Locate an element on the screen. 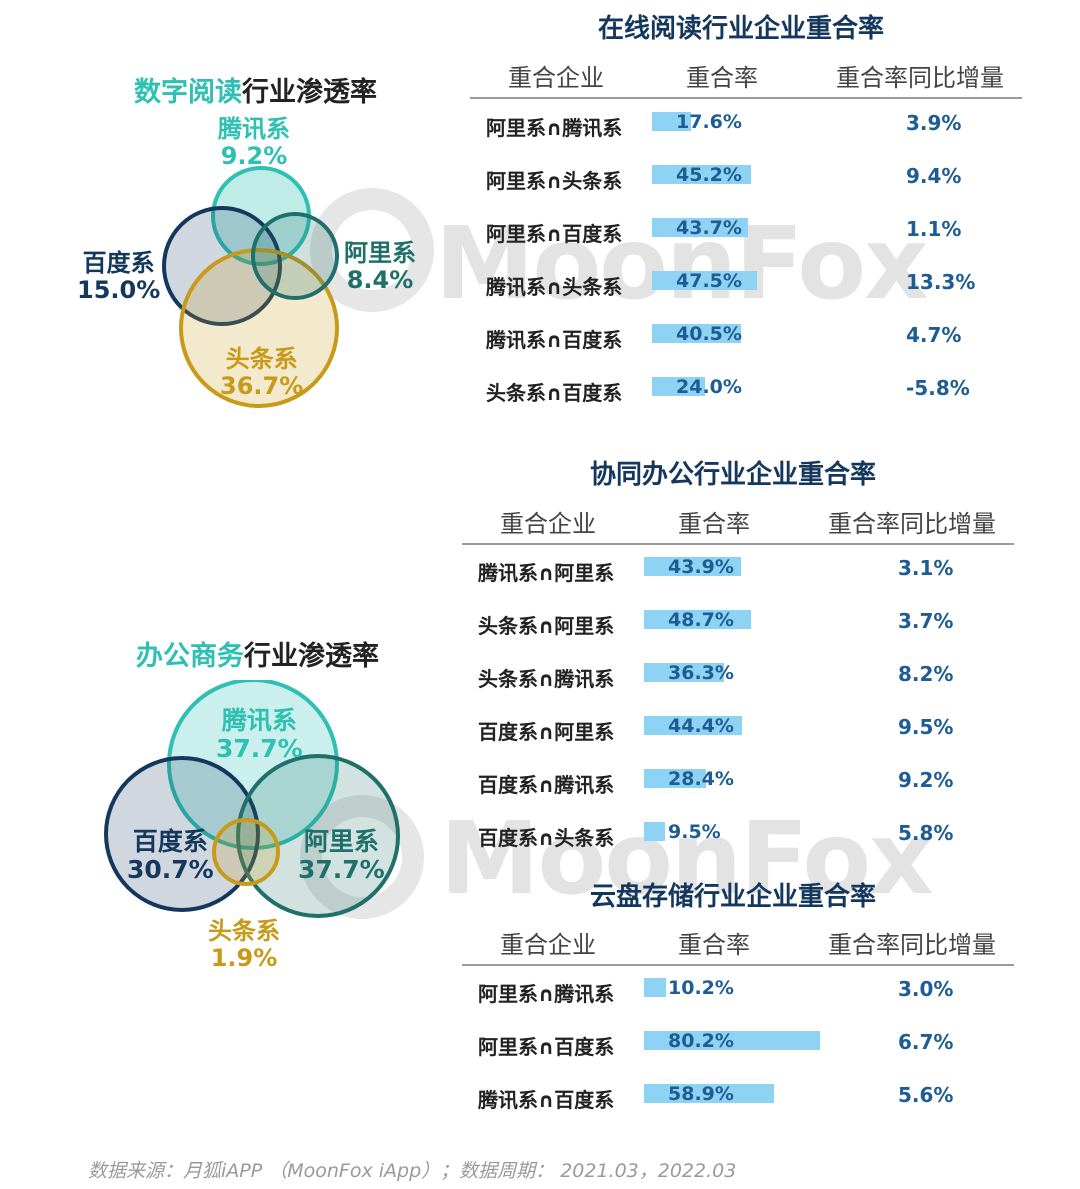 The image size is (1080, 1189). delta-value: 3.9% is located at coordinates (934, 123).